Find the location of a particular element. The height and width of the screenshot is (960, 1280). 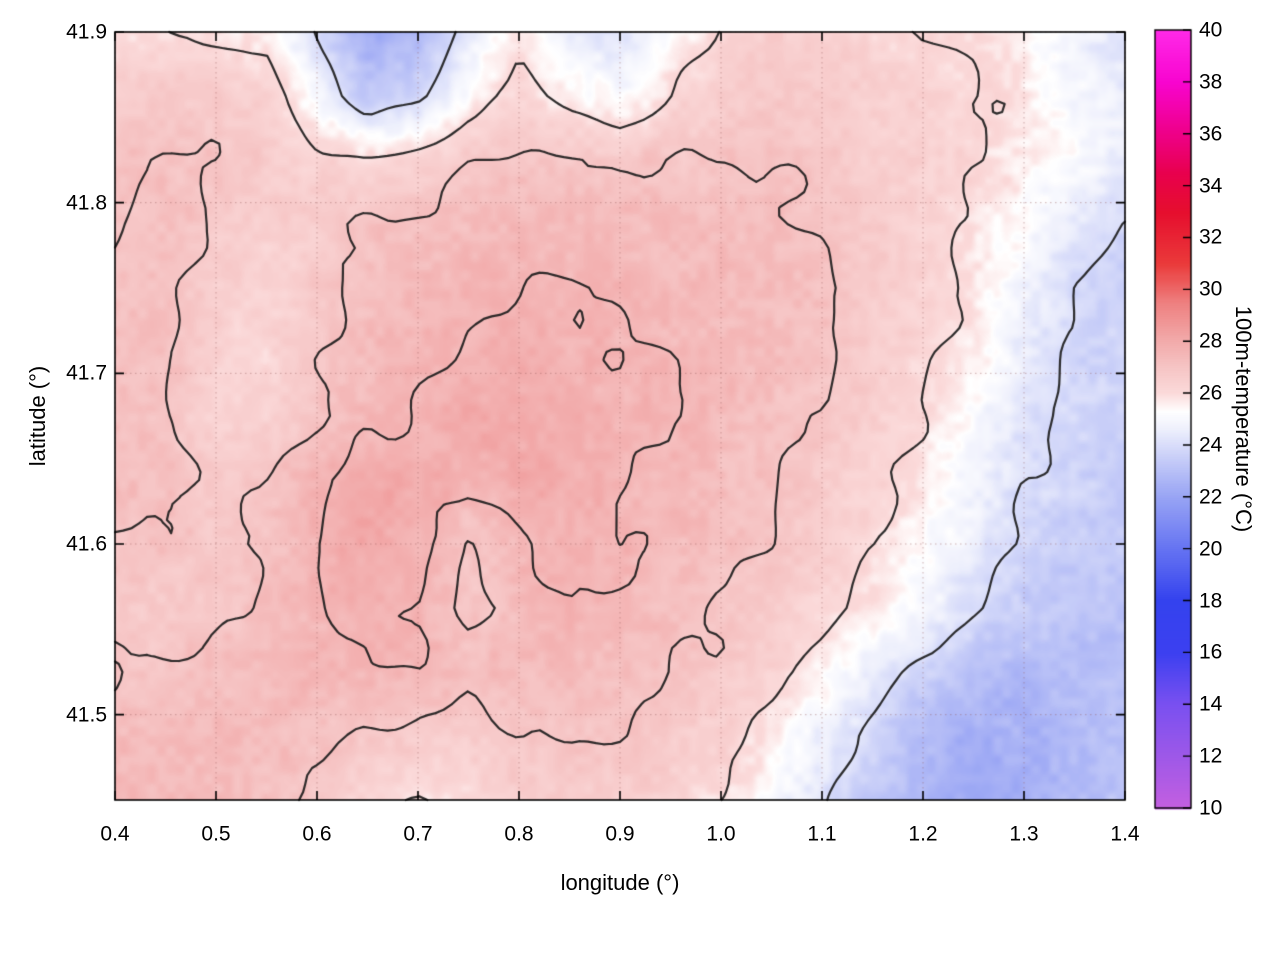

y-axis-title: latitude (°) is located at coordinates (37, 416).